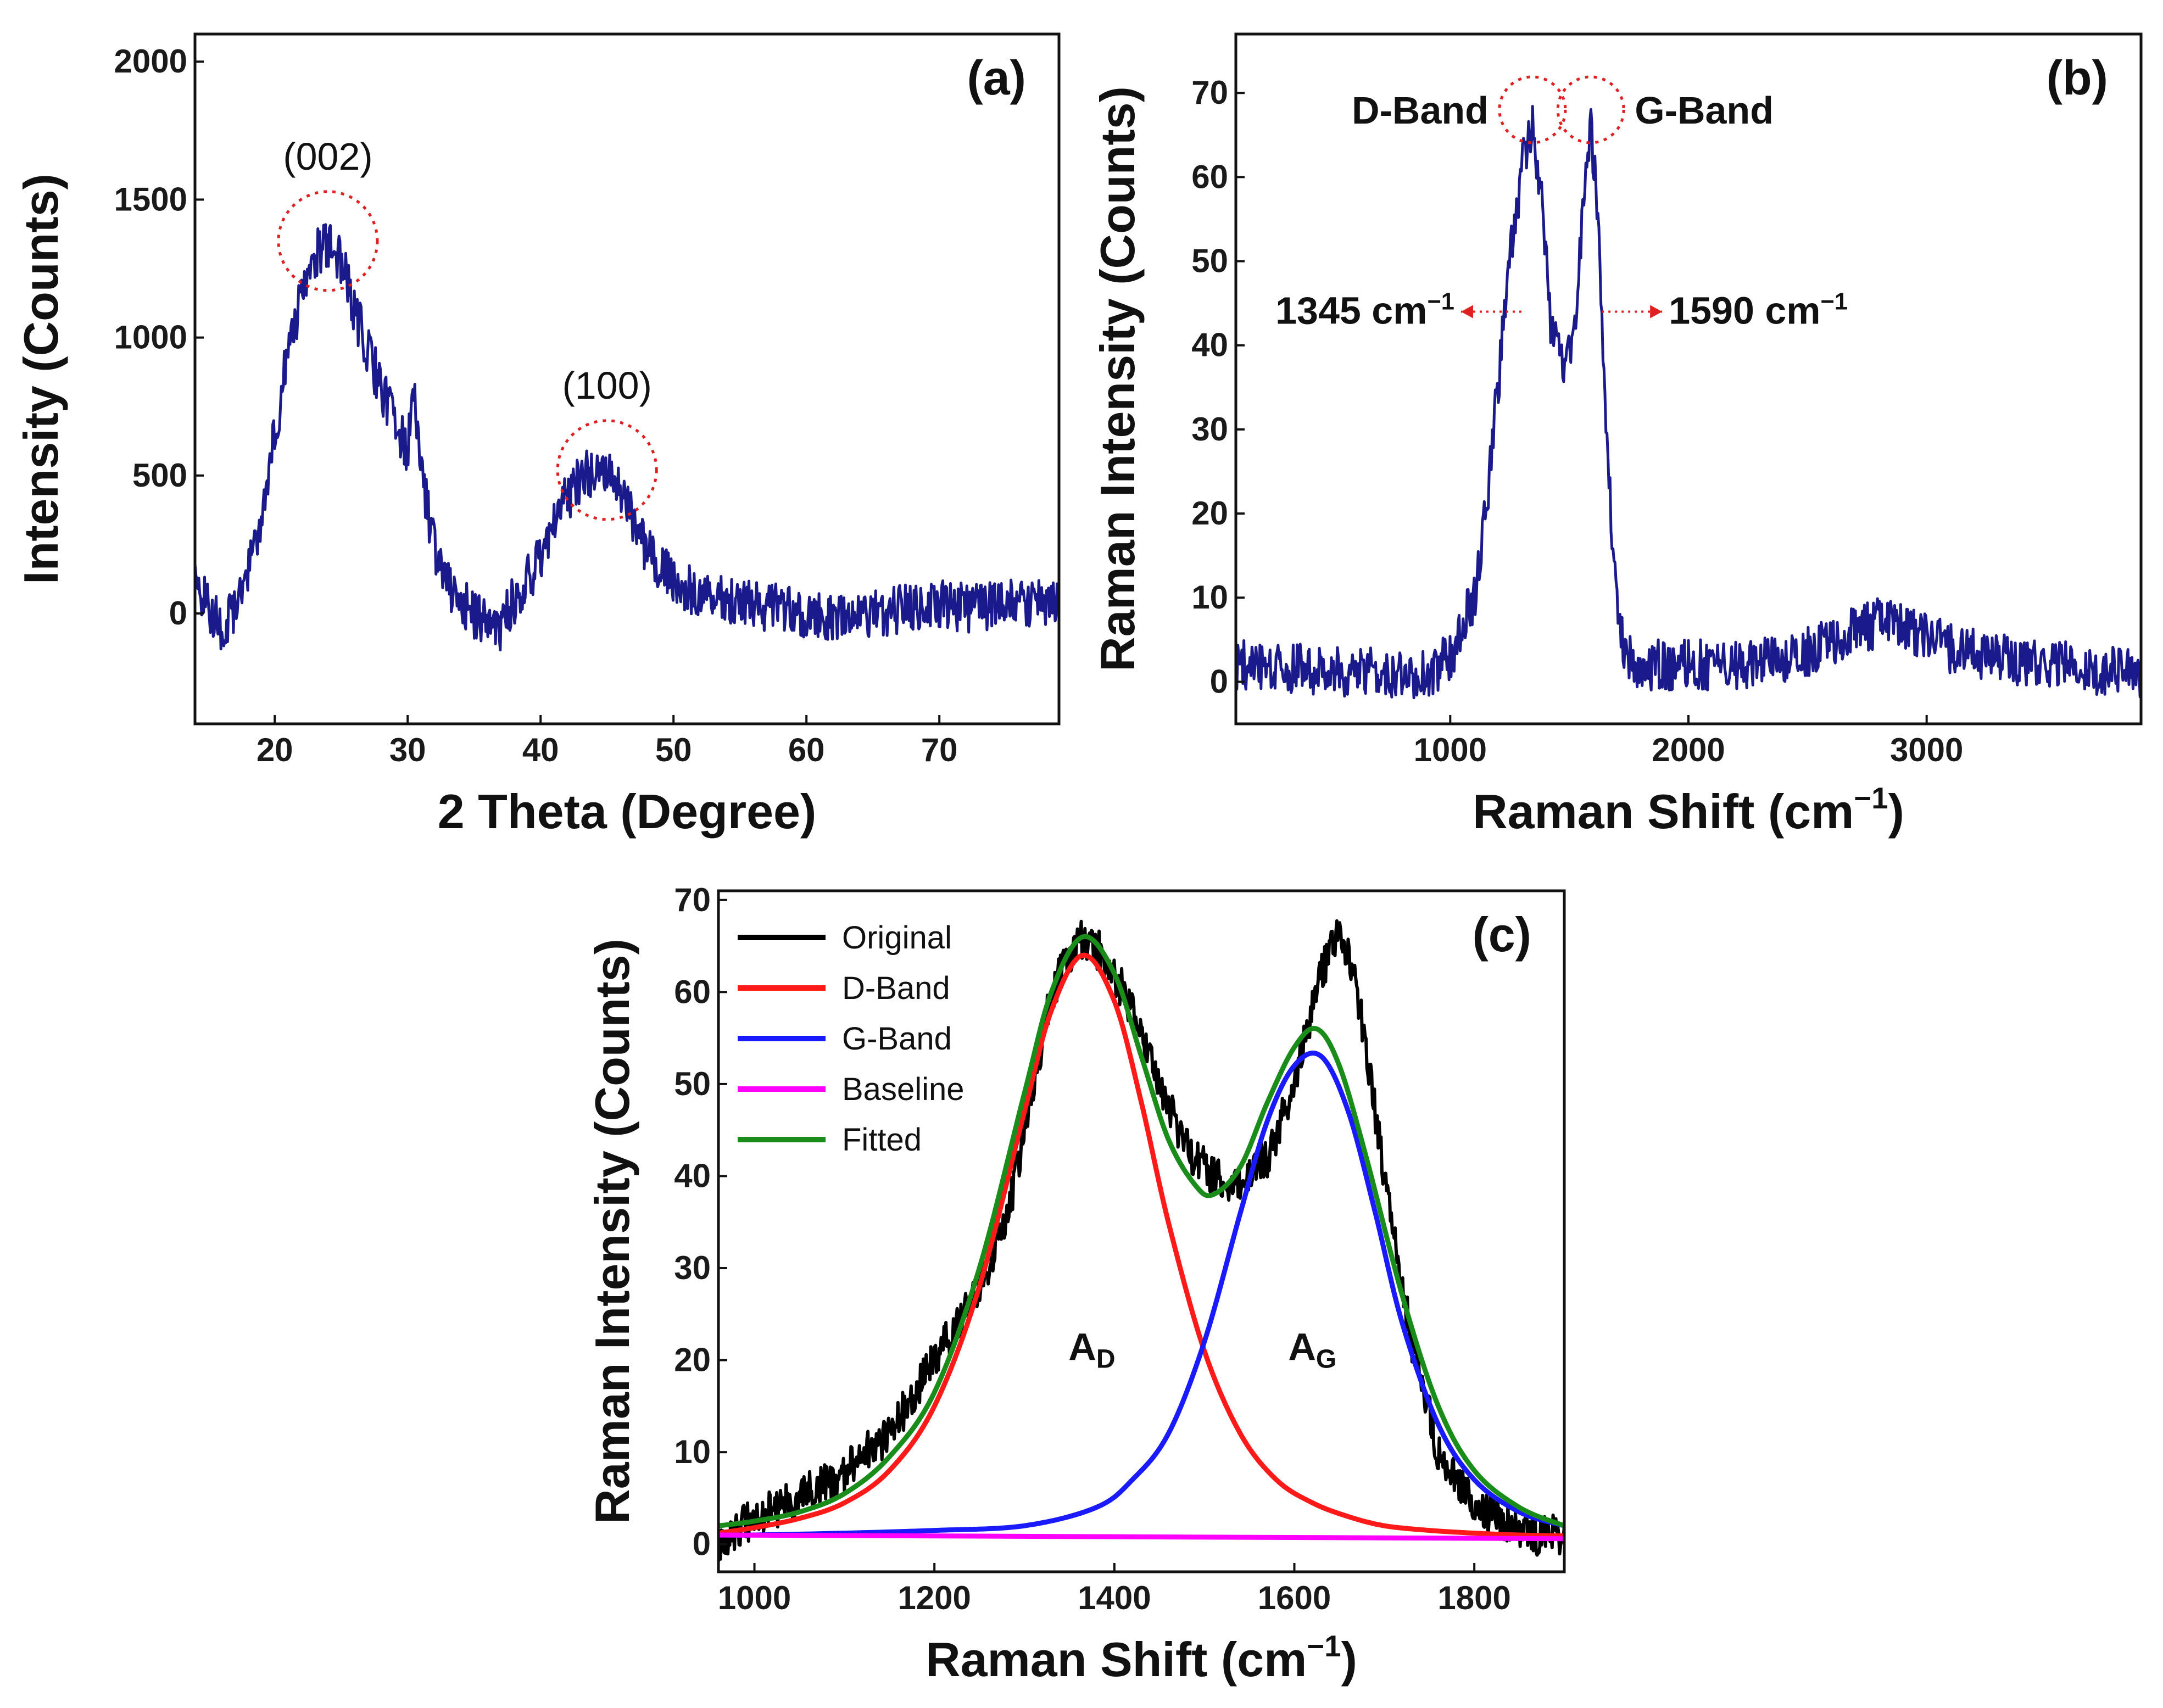 This screenshot has width=2163, height=1708. I want to click on legend-label: Baseline, so click(903, 1089).